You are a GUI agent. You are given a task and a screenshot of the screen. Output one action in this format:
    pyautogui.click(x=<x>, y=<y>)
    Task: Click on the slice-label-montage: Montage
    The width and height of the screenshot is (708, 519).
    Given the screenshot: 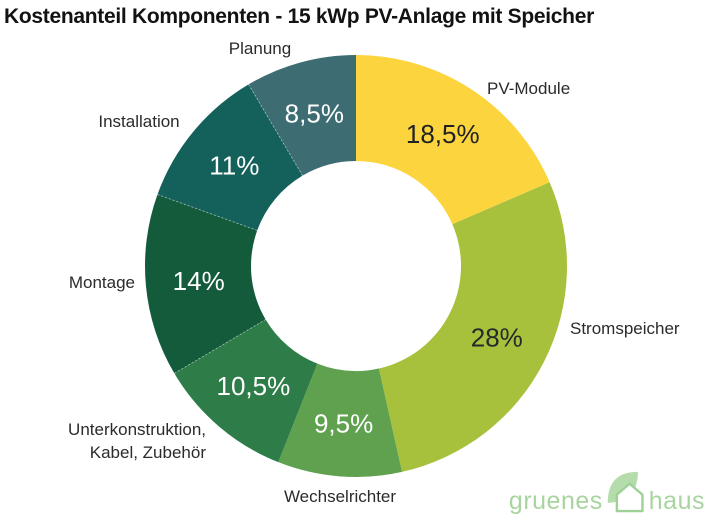 What is the action you would take?
    pyautogui.click(x=101, y=282)
    